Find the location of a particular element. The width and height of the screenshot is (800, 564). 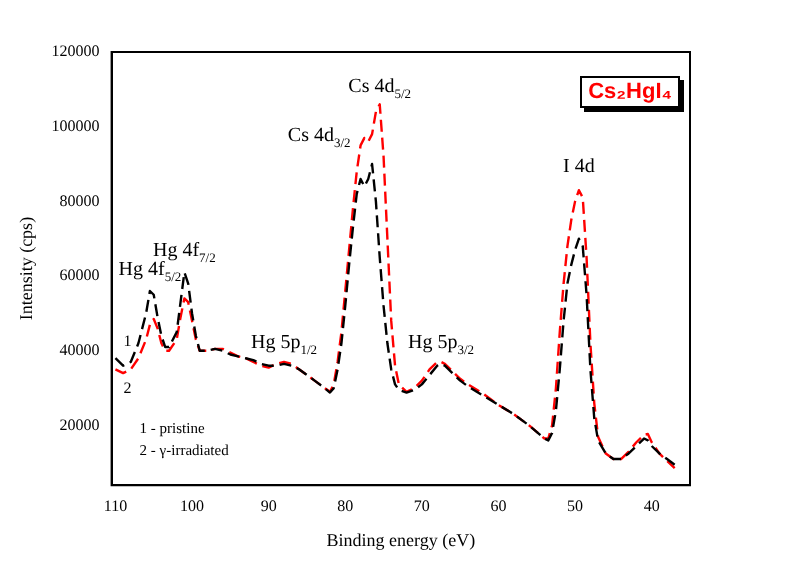

x-tick-label: 70 is located at coordinates (421, 505).